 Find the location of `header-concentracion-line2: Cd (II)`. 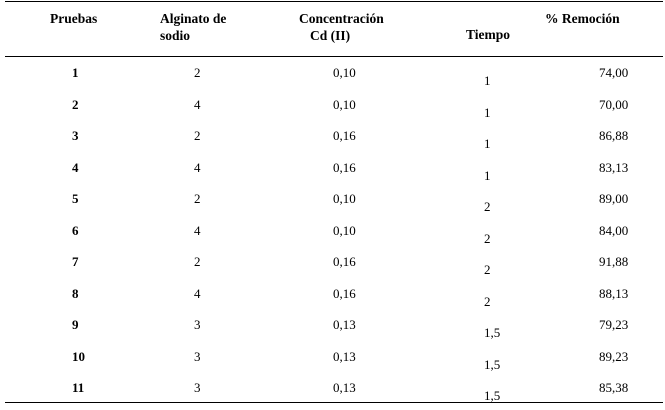

header-concentracion-line2: Cd (II) is located at coordinates (330, 35).